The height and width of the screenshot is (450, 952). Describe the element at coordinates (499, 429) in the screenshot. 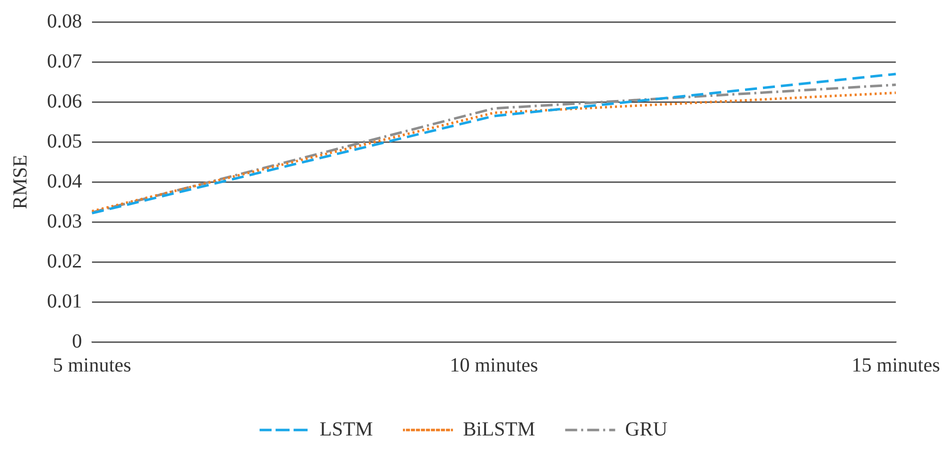

I see `legend-label: BiLSTM` at that location.